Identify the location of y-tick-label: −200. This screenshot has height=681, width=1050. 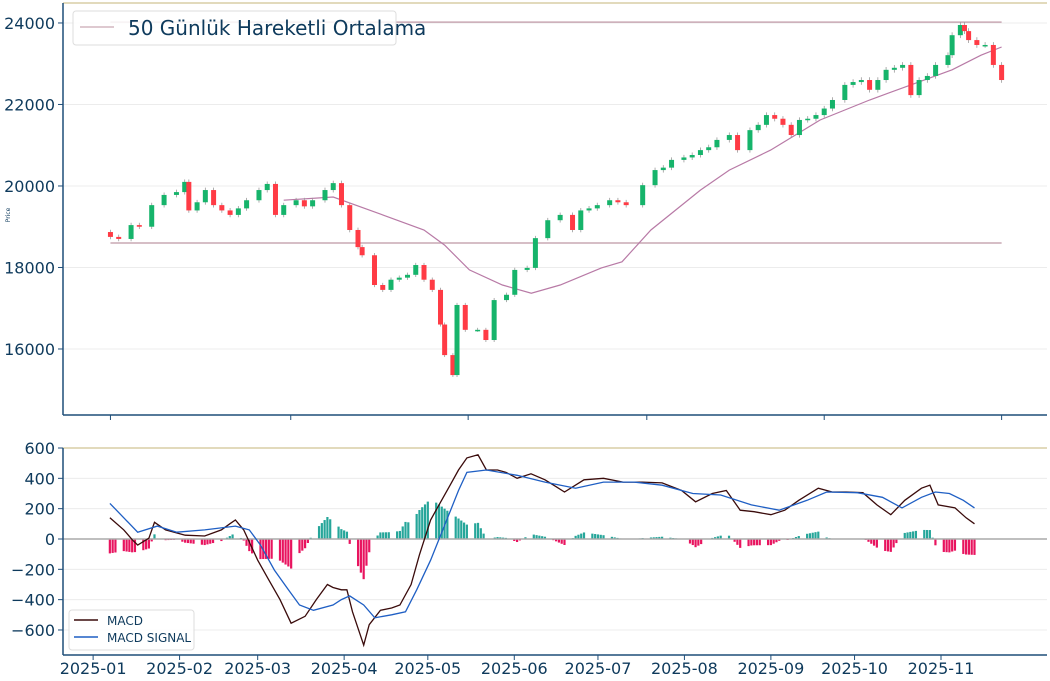
(33, 569).